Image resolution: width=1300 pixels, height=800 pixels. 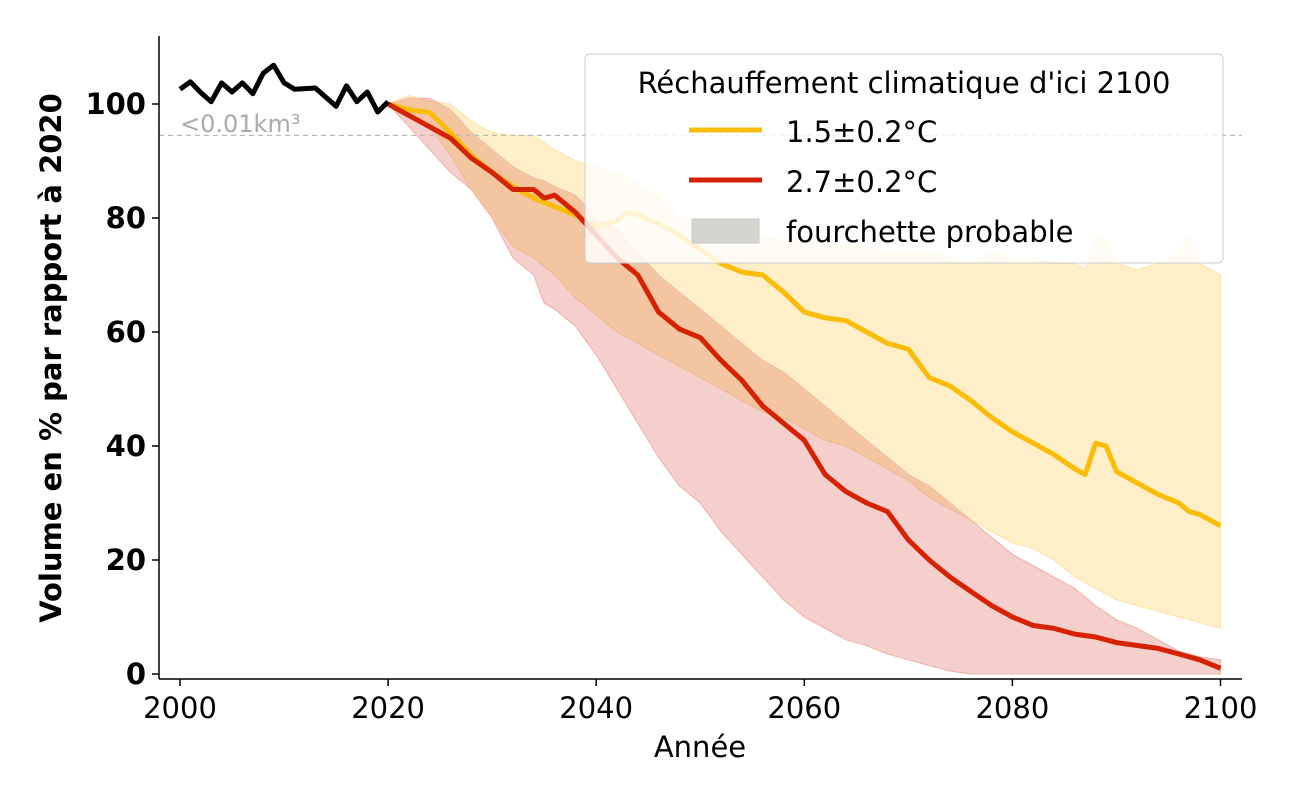 What do you see at coordinates (725, 231) in the screenshot?
I see `legend-swatch-range` at bounding box center [725, 231].